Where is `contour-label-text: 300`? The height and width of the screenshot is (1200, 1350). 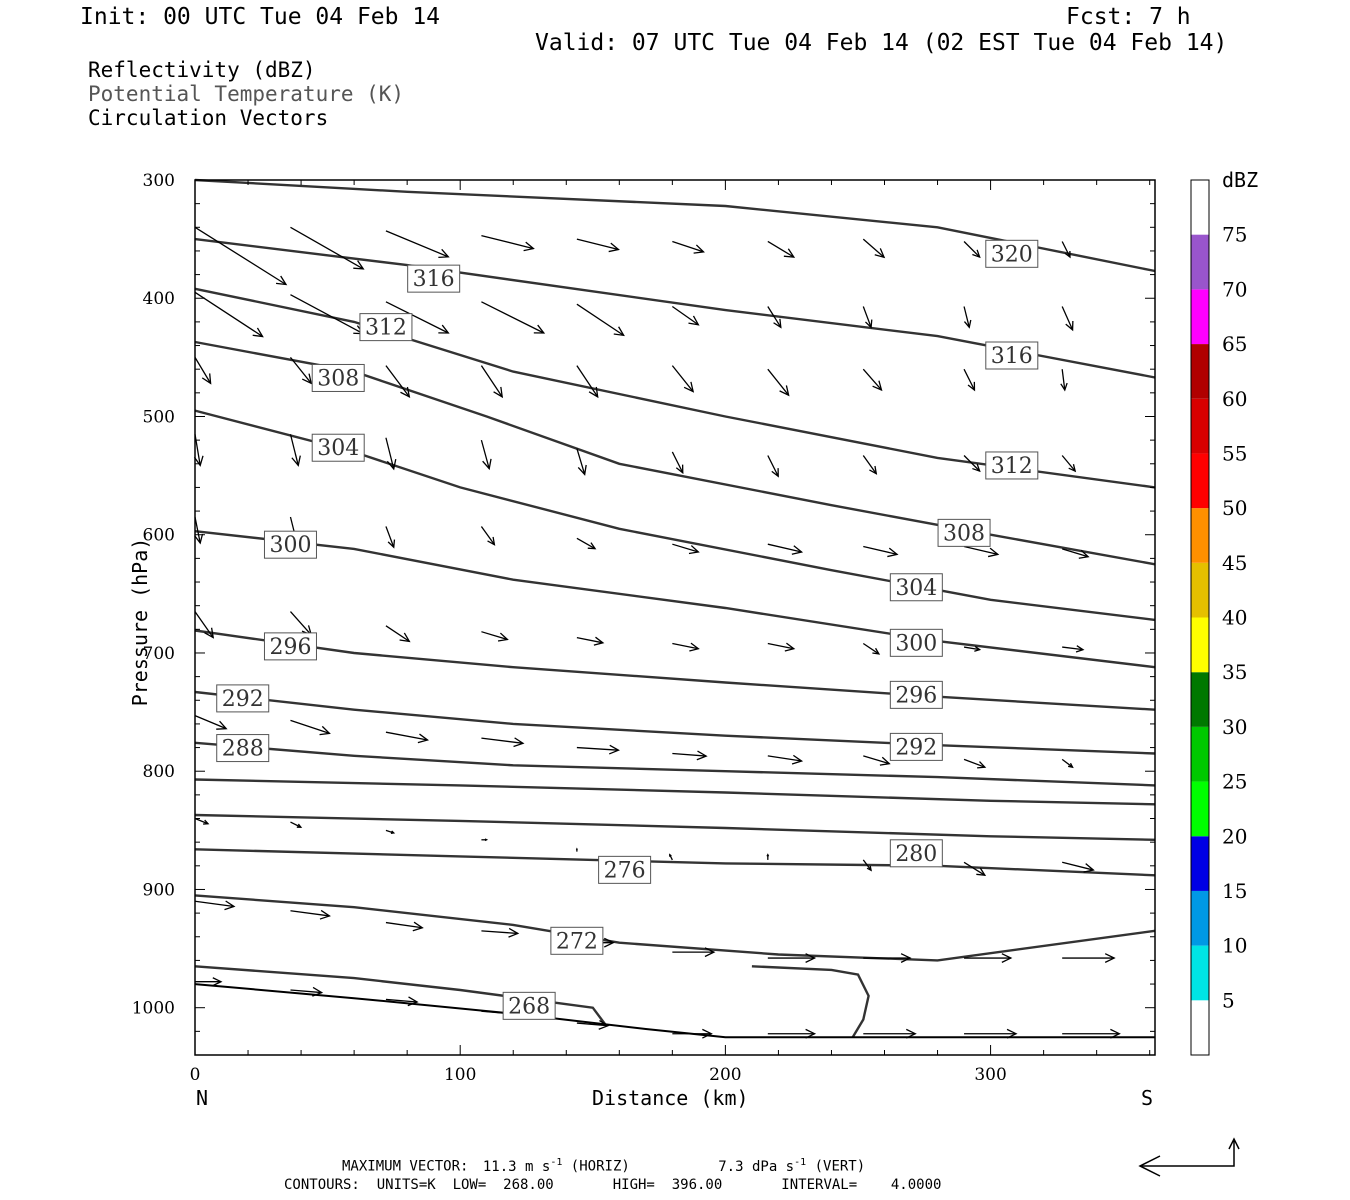
contour-label-text: 300 is located at coordinates (290, 545).